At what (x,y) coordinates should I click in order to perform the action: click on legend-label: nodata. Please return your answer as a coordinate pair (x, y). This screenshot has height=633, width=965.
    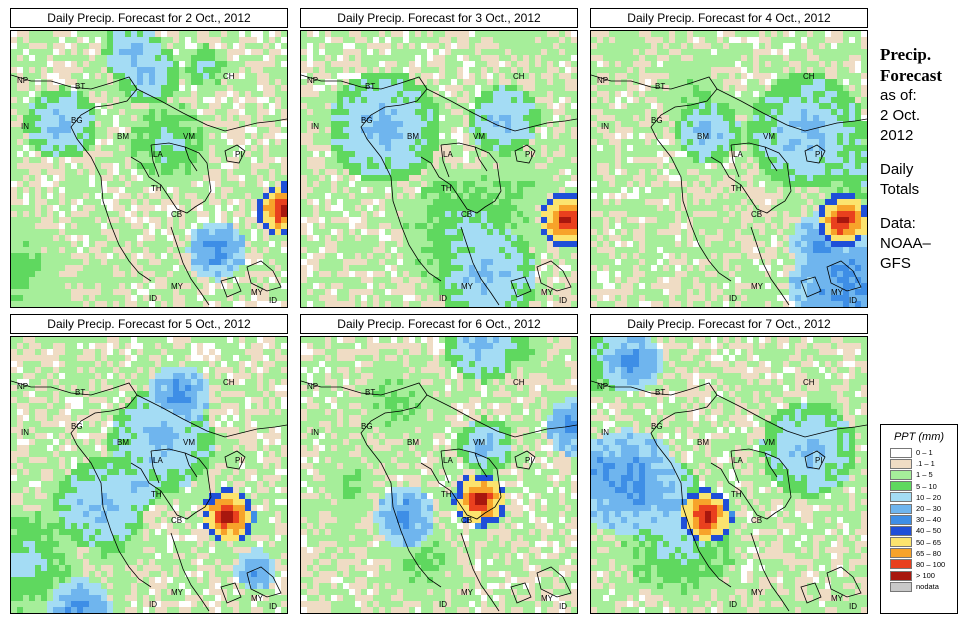
    Looking at the image, I should click on (927, 587).